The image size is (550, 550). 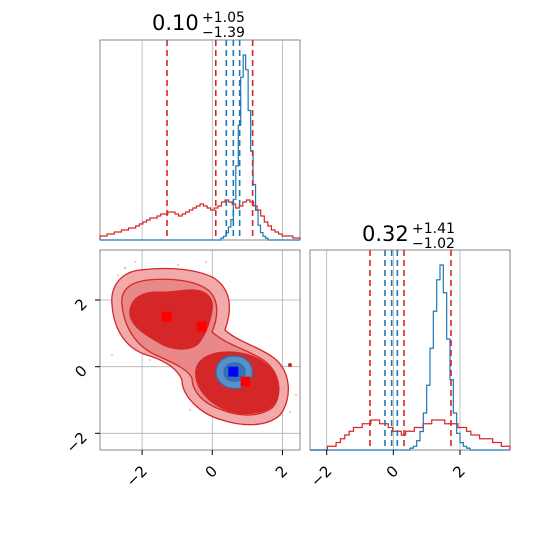 I want to click on panel-joint-frame, so click(x=200, y=350).